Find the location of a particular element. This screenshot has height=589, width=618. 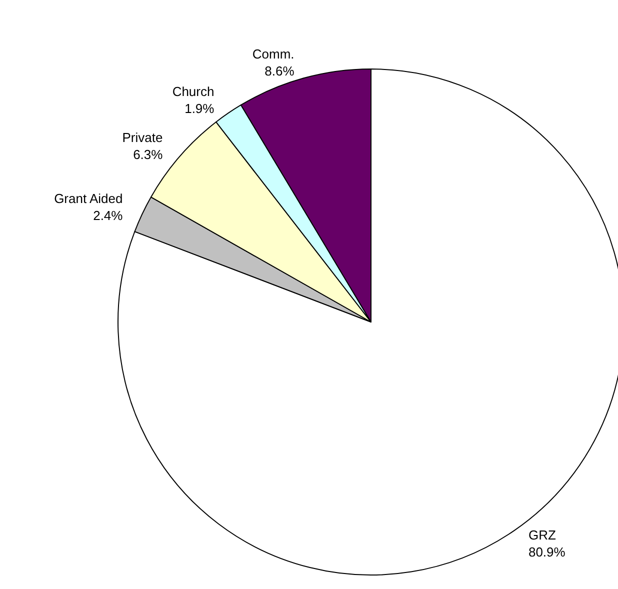

slice-label: Comm. is located at coordinates (273, 54).